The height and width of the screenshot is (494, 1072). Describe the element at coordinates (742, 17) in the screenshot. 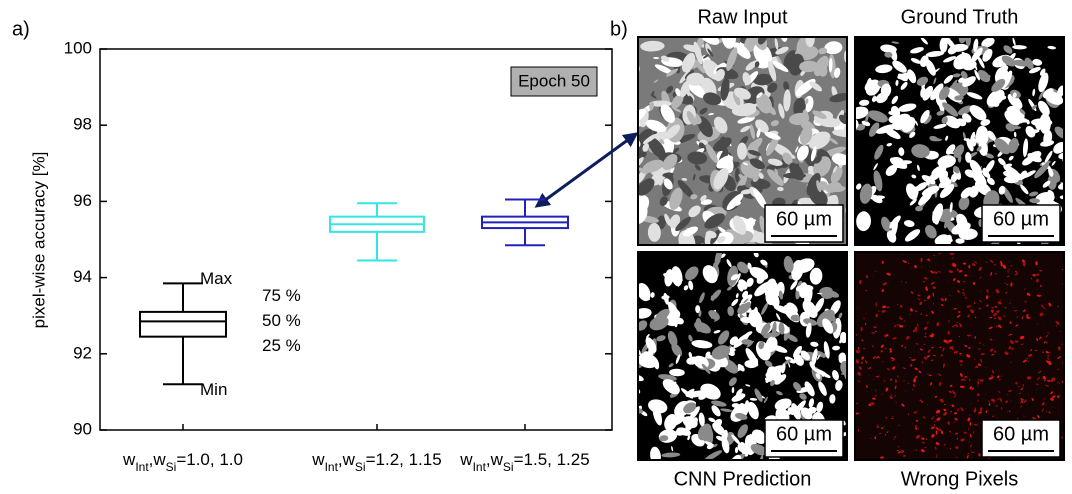

I see `image-title: Raw Input` at that location.